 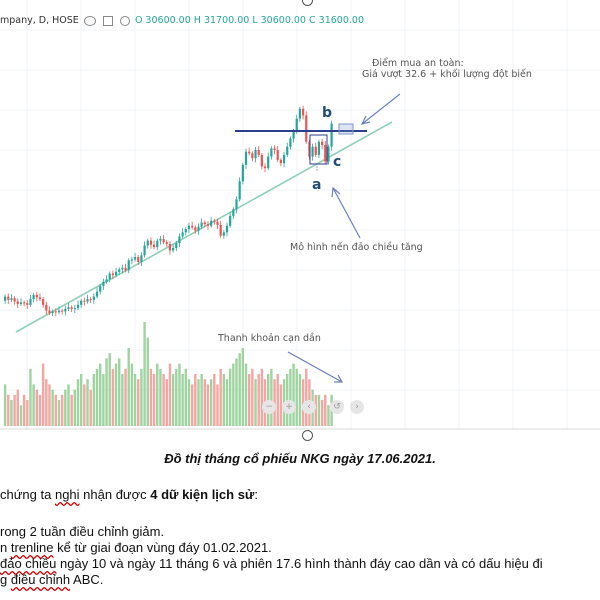 What do you see at coordinates (357, 407) in the screenshot?
I see `scroll-right-icon: ›` at bounding box center [357, 407].